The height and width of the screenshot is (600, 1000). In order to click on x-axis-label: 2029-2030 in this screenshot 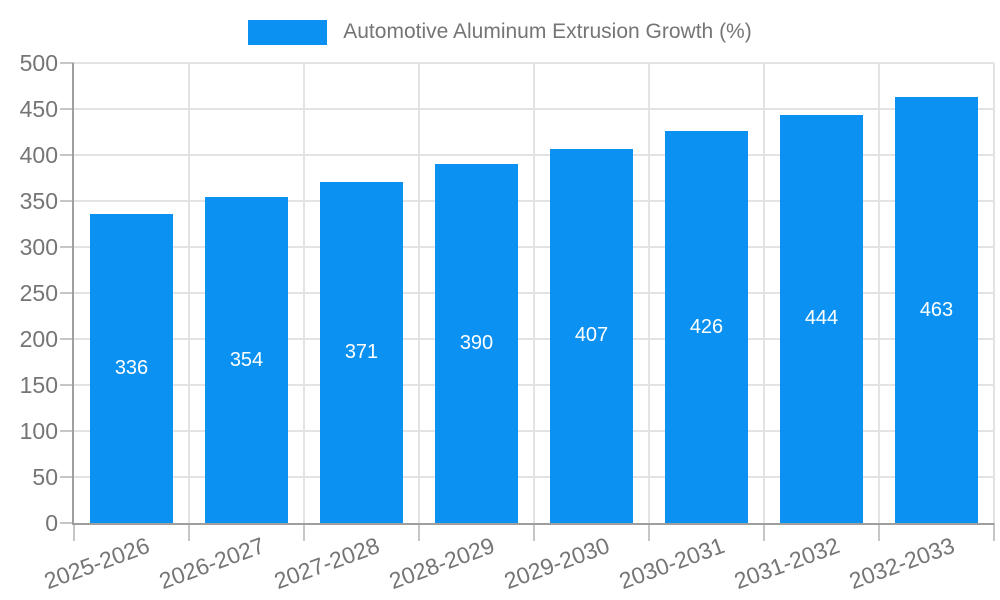, I will do `click(556, 563)`.